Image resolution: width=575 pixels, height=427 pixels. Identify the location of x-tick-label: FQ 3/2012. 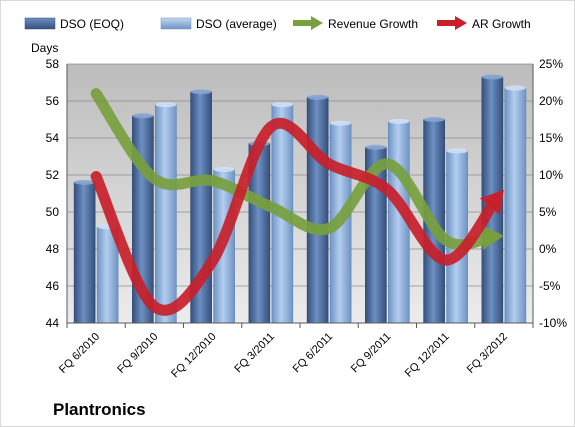
(487, 353).